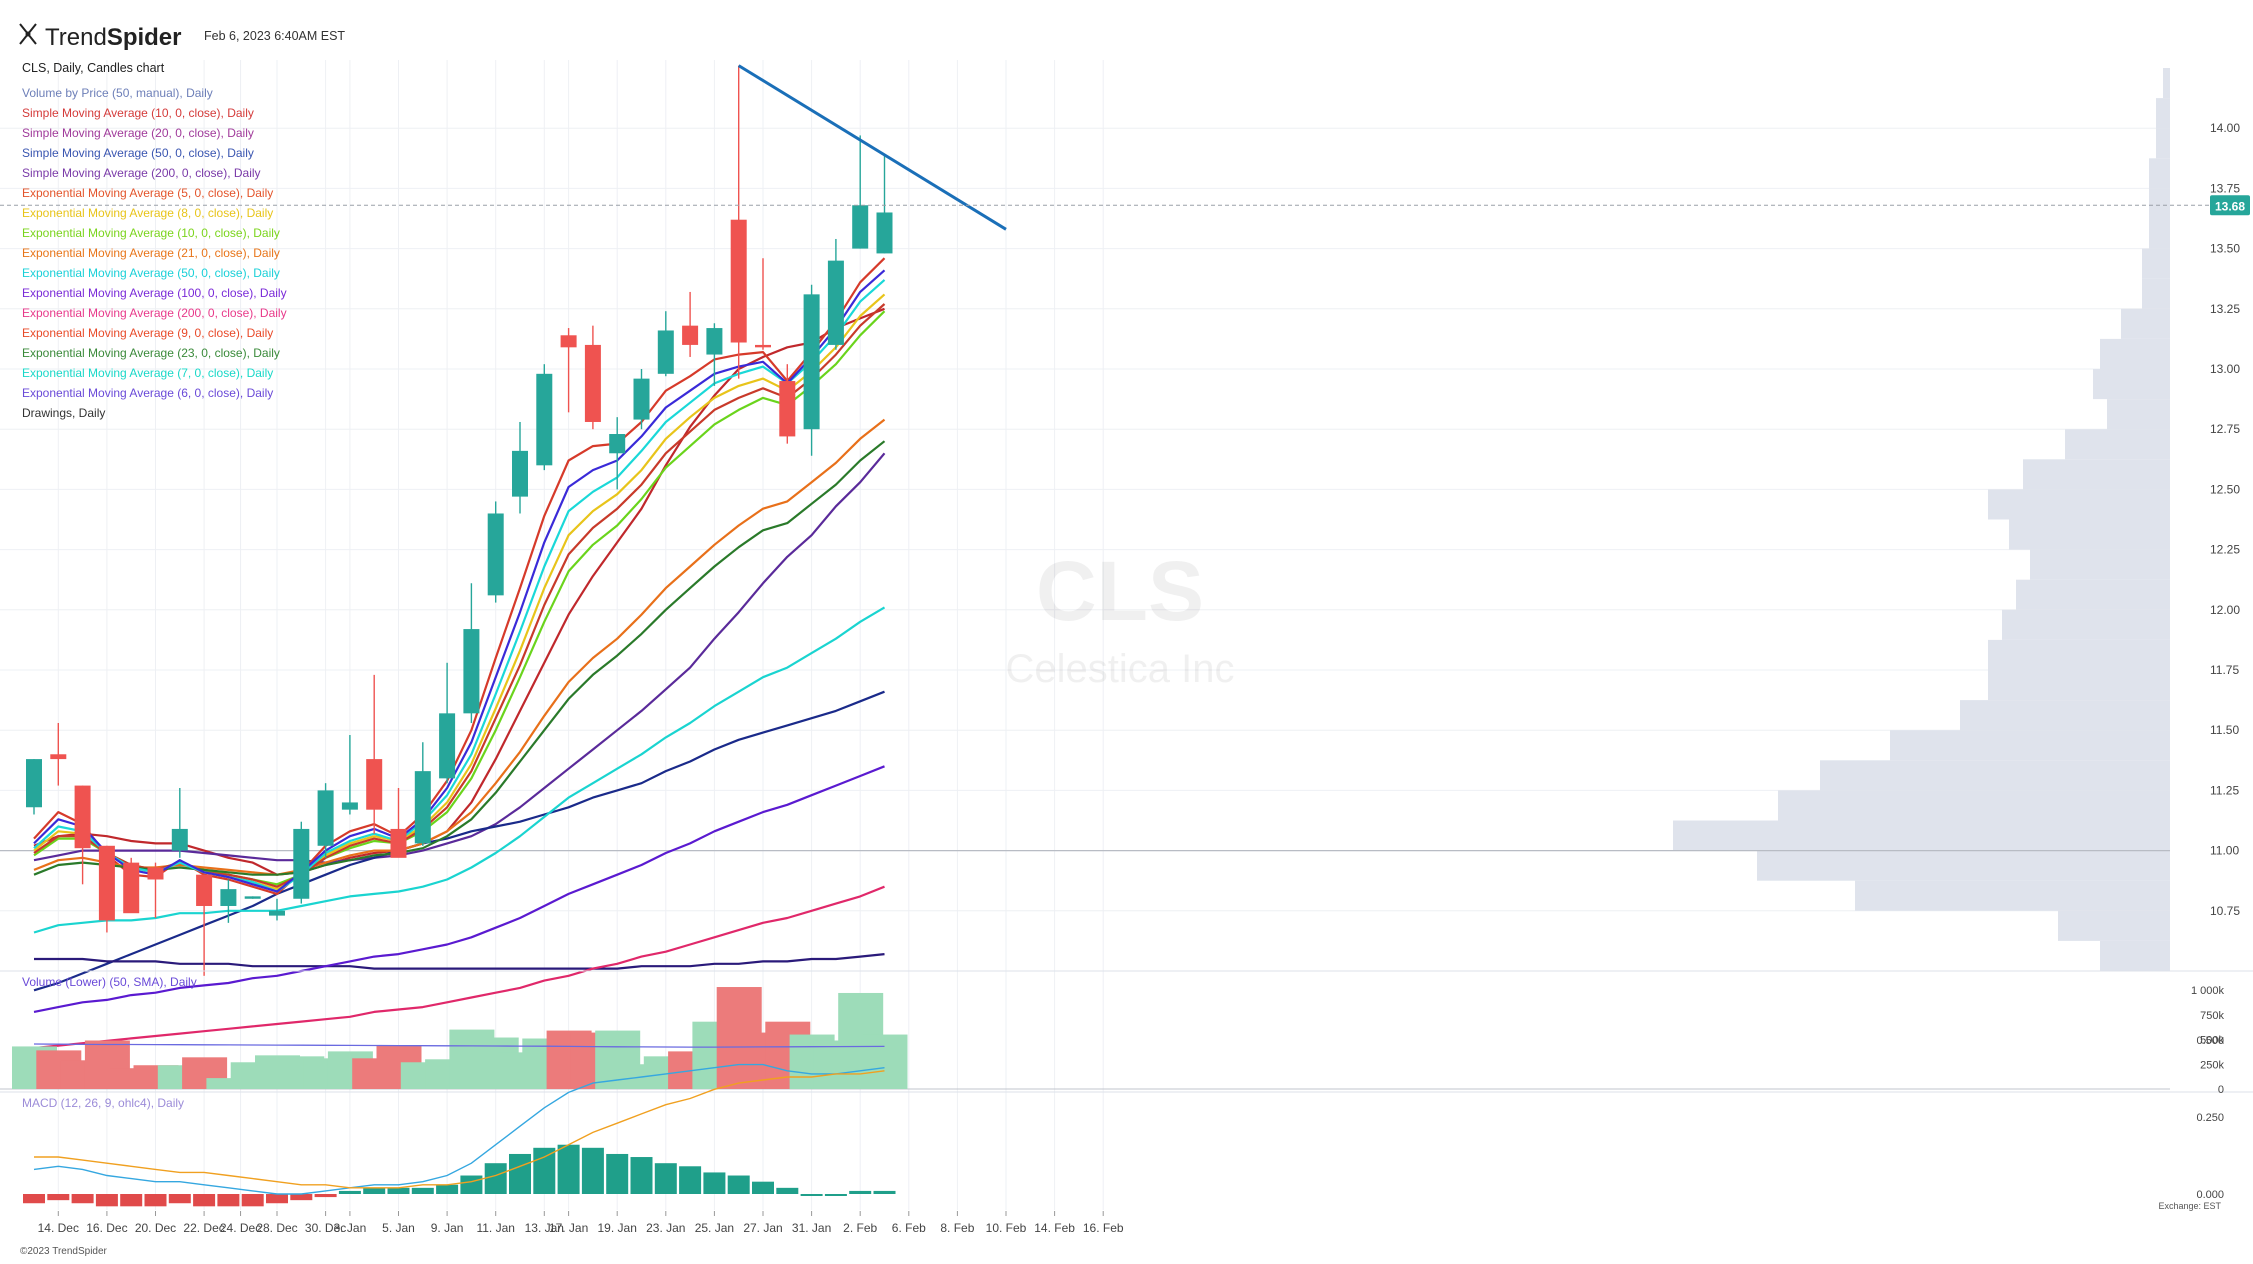 This screenshot has height=1264, width=2253. Describe the element at coordinates (144, 37) in the screenshot. I see `brand-name-suffix: Spider` at that location.